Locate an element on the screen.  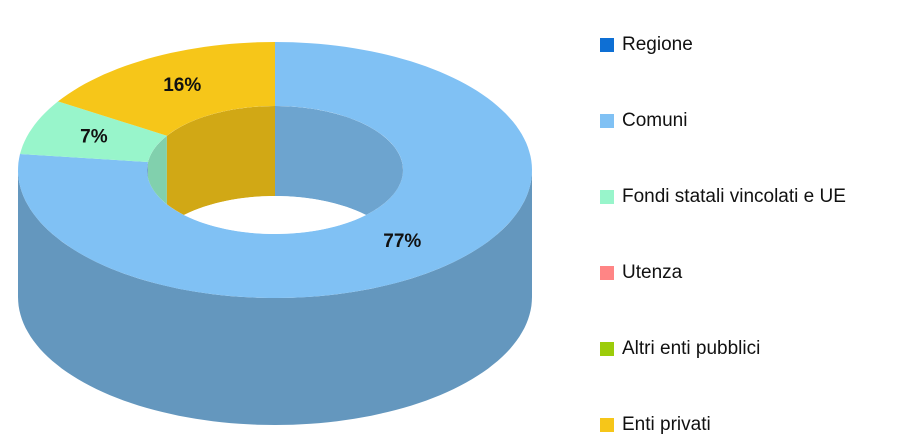
data-label: 7% is located at coordinates (94, 136).